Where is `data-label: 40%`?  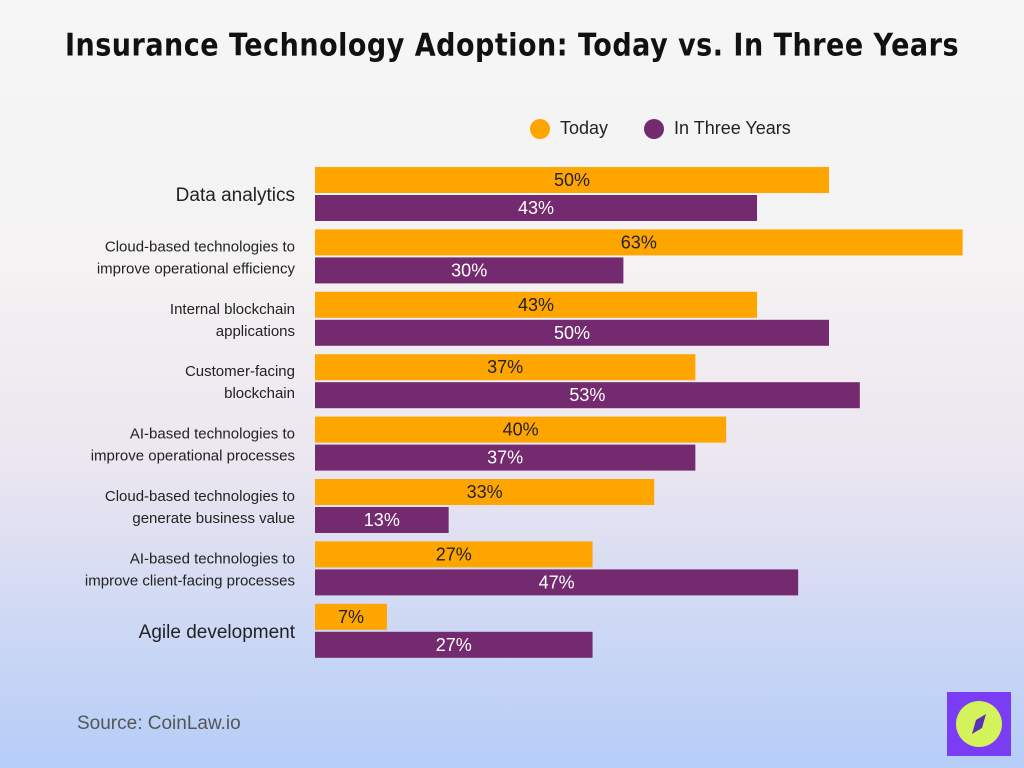 data-label: 40% is located at coordinates (521, 430).